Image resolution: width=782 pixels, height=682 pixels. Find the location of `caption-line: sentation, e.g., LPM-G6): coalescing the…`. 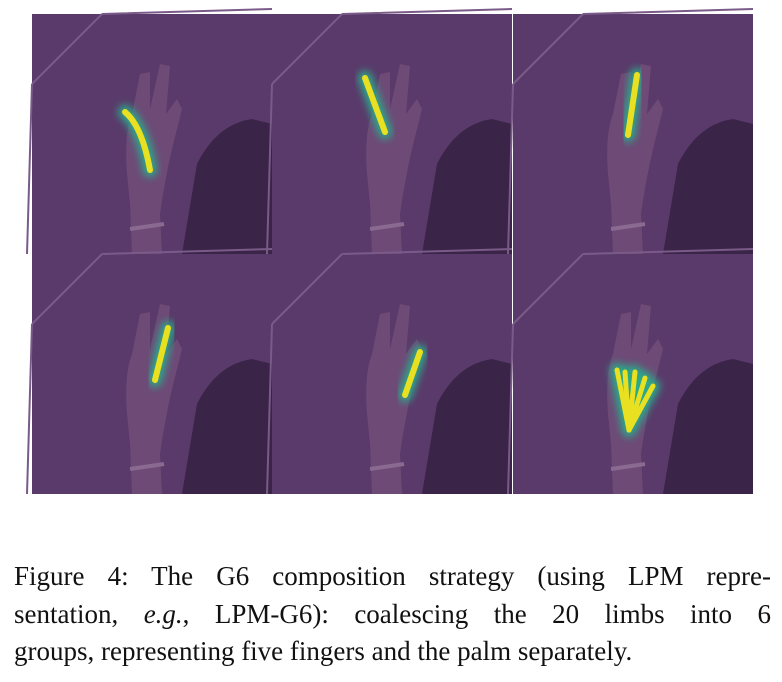

caption-line: sentation, e.g., LPM-G6): coalescing the… is located at coordinates (392, 615).